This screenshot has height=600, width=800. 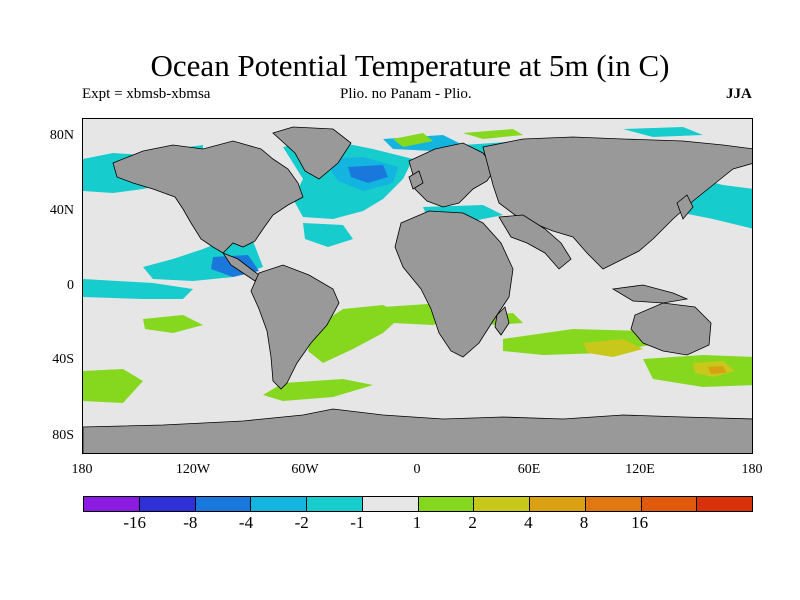 I want to click on madagascar, so click(x=502, y=321).